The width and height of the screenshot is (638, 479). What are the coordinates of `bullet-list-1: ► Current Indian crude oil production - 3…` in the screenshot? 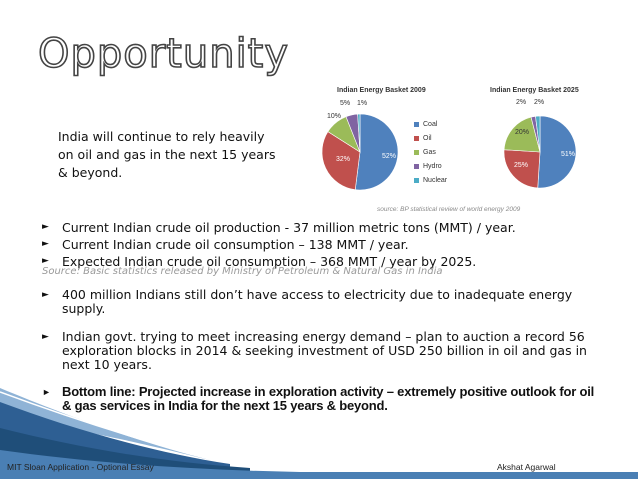 It's located at (322, 244).